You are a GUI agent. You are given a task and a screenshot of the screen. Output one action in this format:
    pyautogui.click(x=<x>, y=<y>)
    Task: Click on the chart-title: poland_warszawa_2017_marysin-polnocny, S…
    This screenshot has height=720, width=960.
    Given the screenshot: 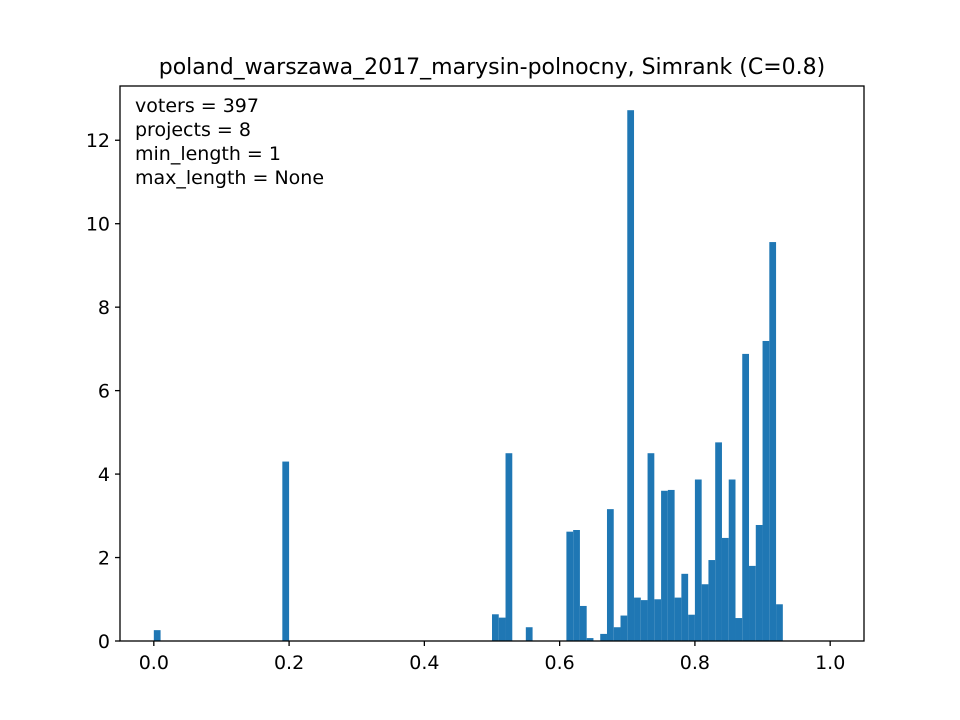 What is the action you would take?
    pyautogui.click(x=492, y=67)
    